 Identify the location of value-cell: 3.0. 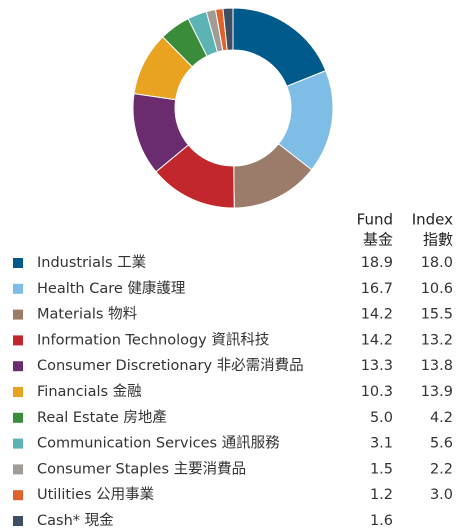
(441, 495).